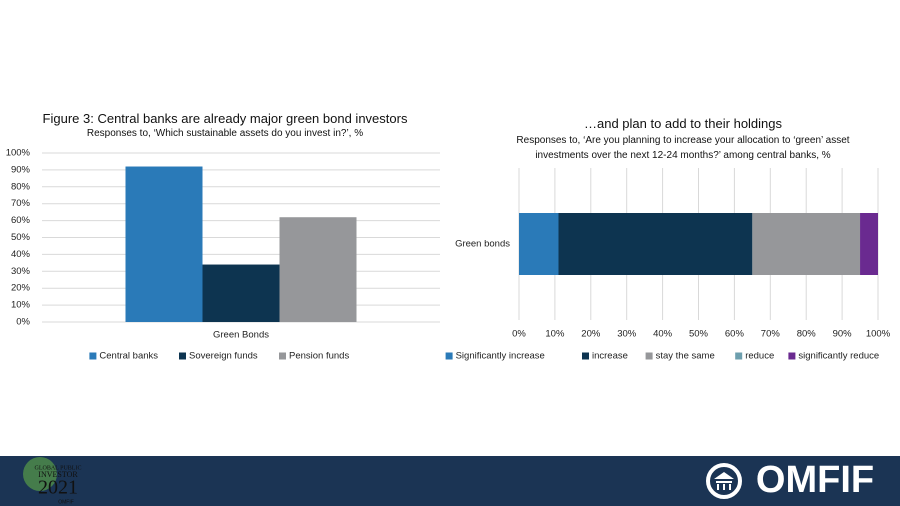 This screenshot has width=900, height=506. Describe the element at coordinates (735, 334) in the screenshot. I see `x-tick-label: 60%` at that location.